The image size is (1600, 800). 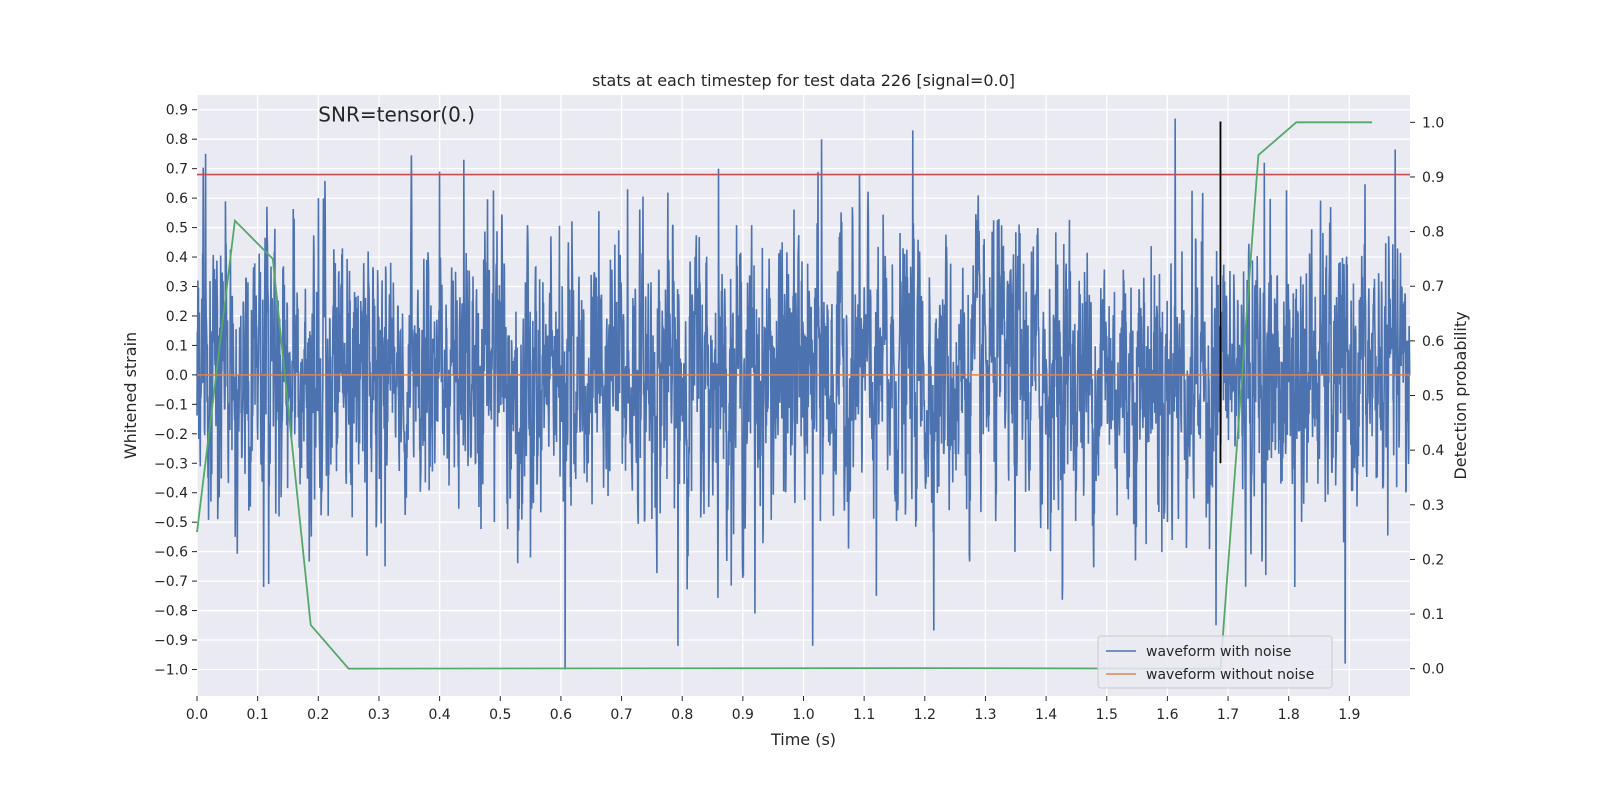 I want to click on x-tick-label: 0.5, so click(x=500, y=715).